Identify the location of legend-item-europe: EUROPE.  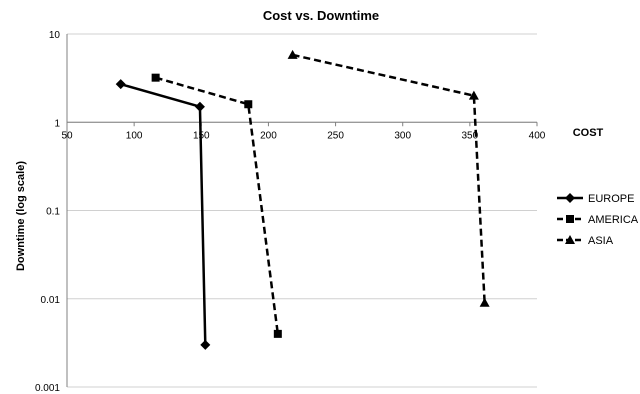
(595, 199).